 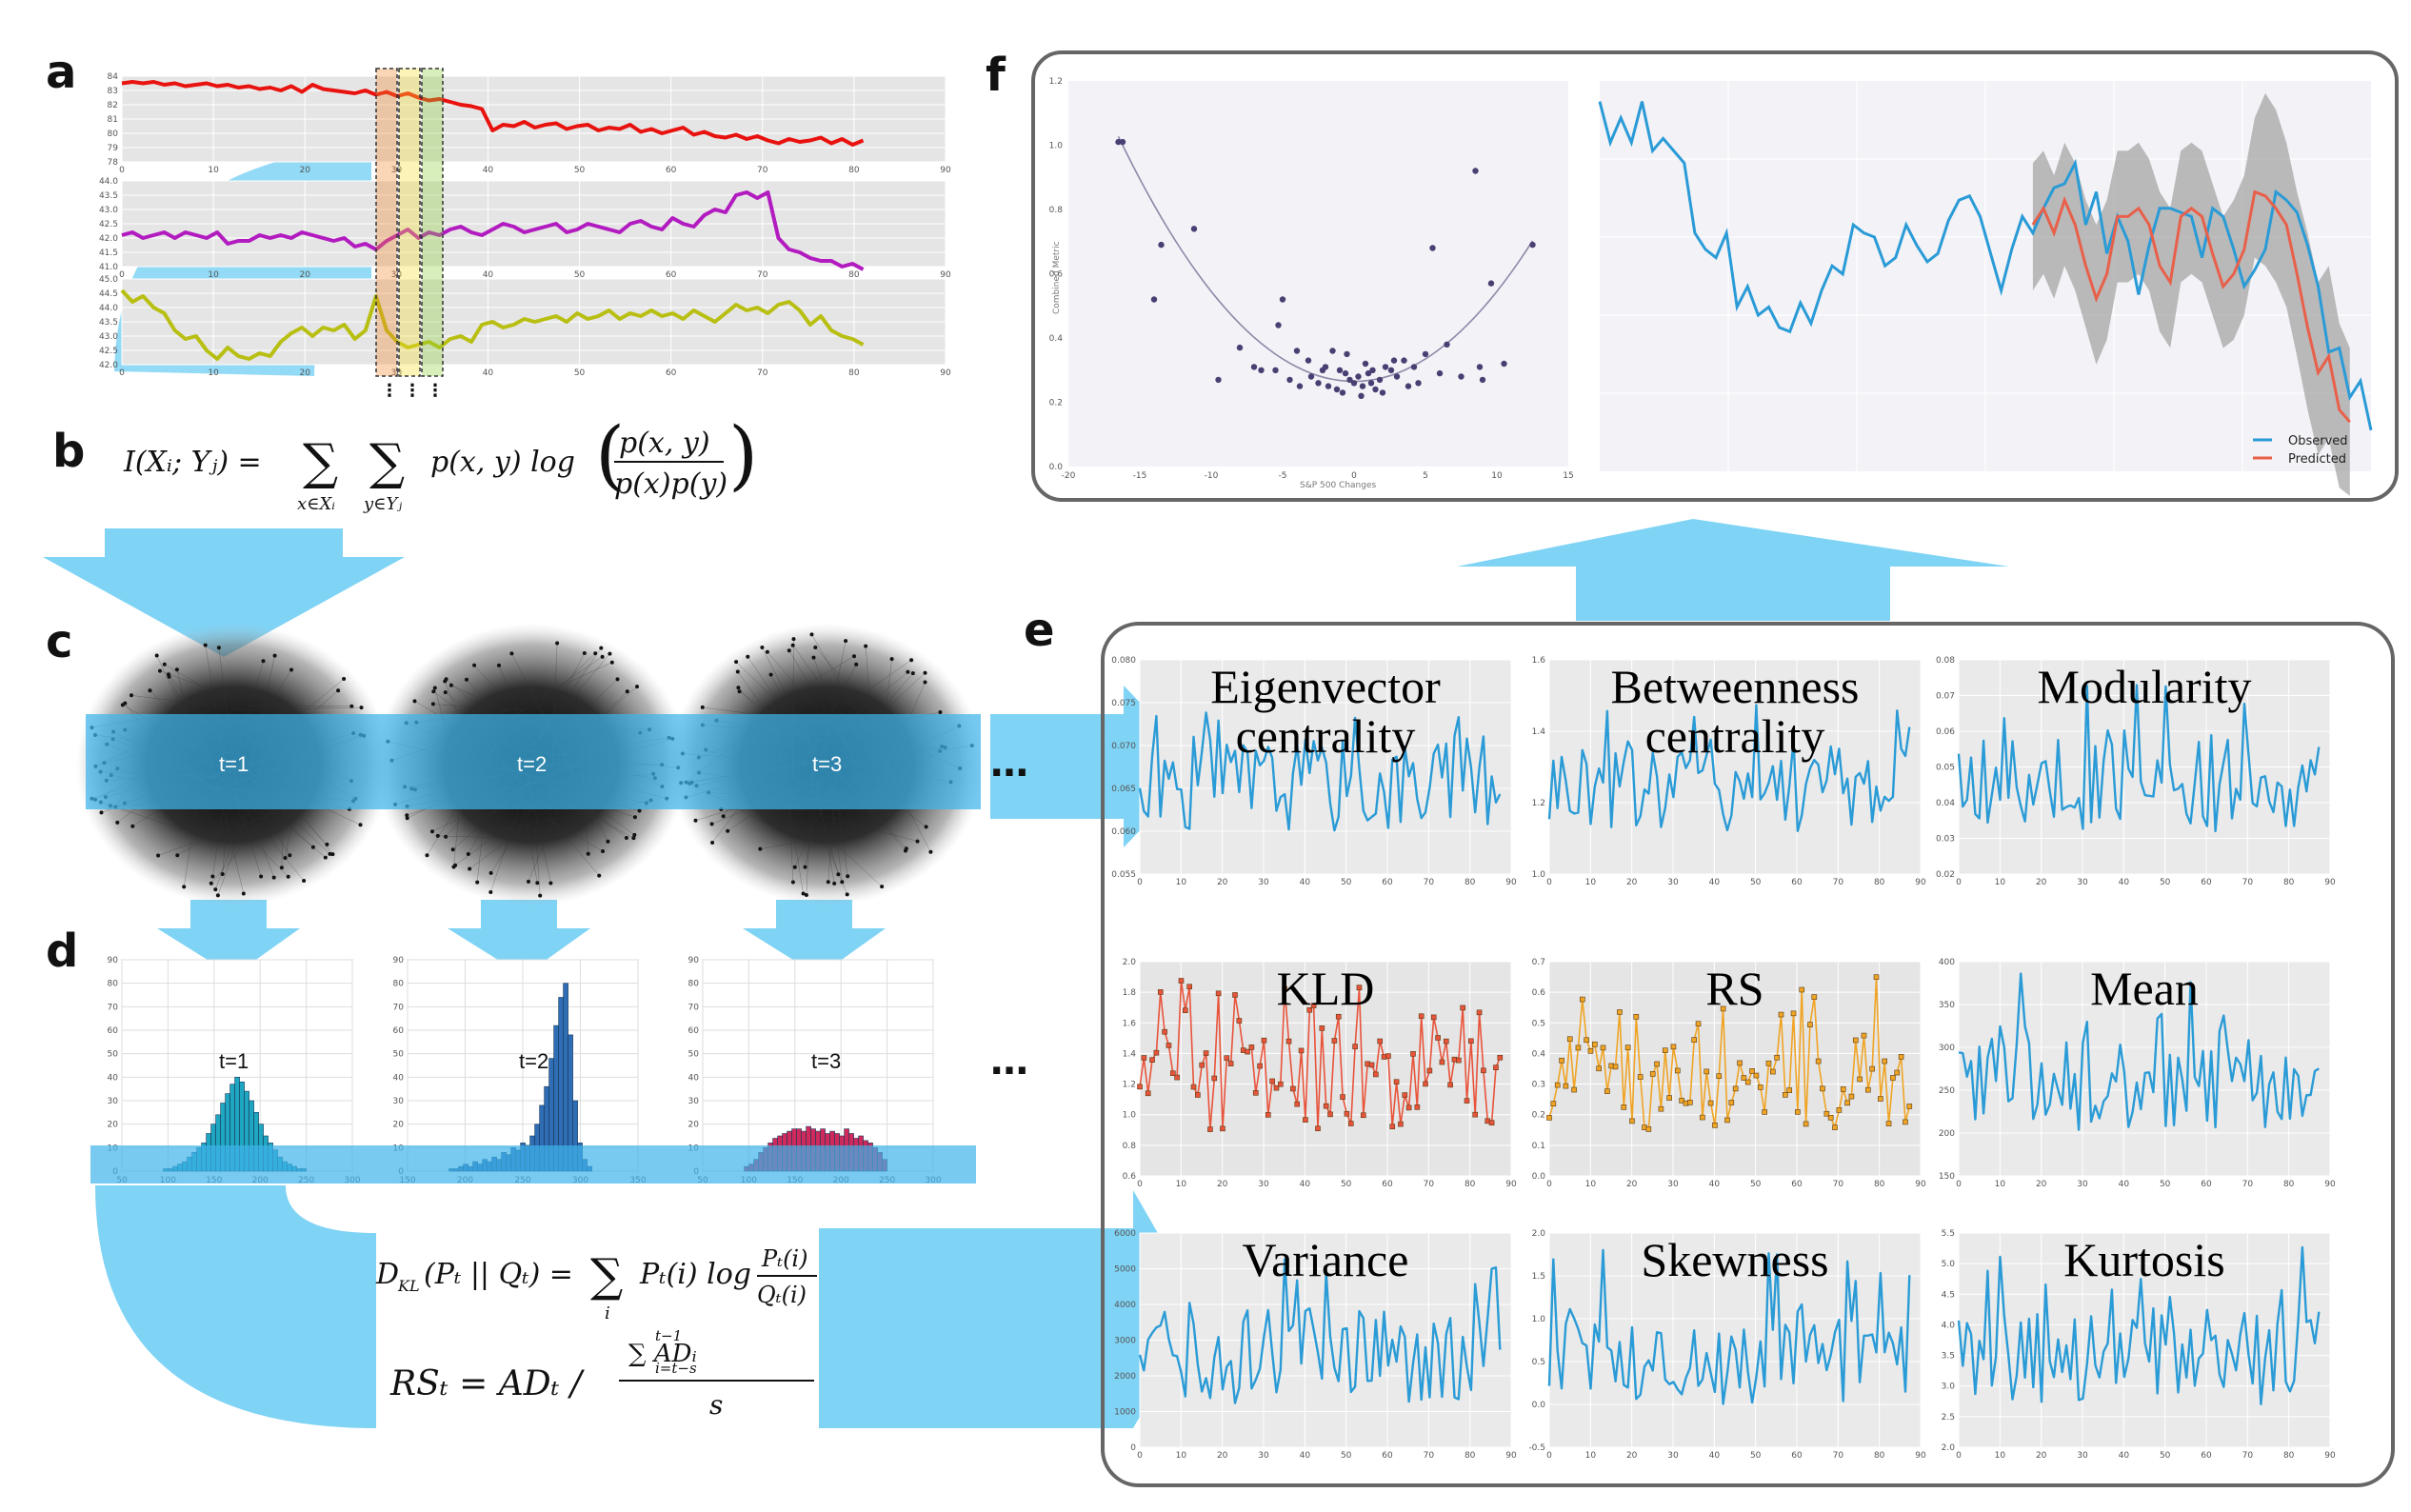 What do you see at coordinates (763, 275) in the screenshot?
I see `panel-a-xtick-1-7: 70` at bounding box center [763, 275].